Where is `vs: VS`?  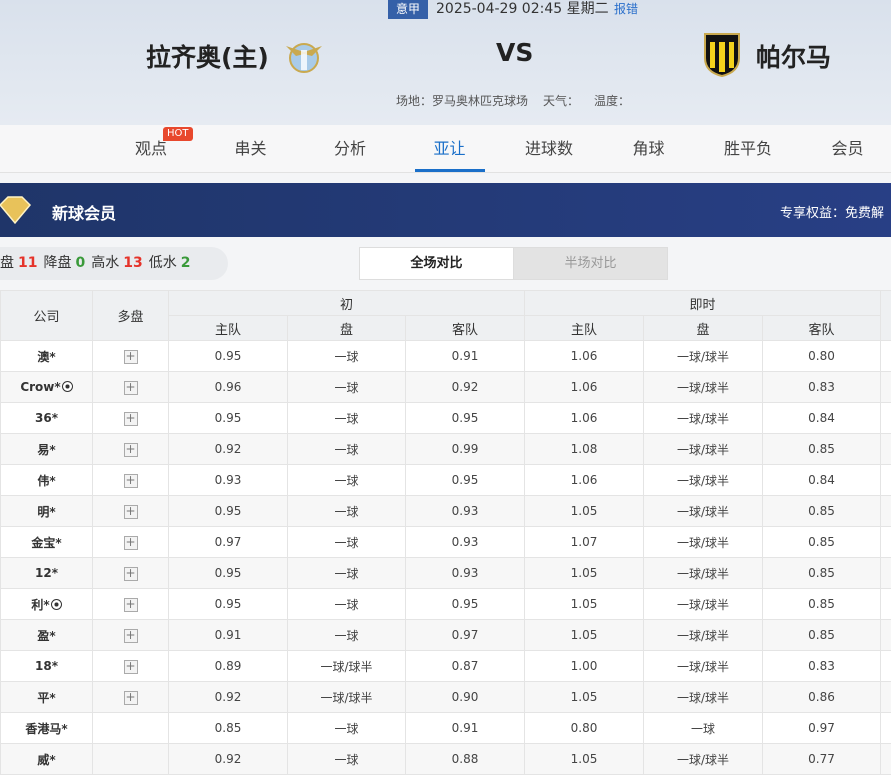
vs: VS is located at coordinates (514, 52).